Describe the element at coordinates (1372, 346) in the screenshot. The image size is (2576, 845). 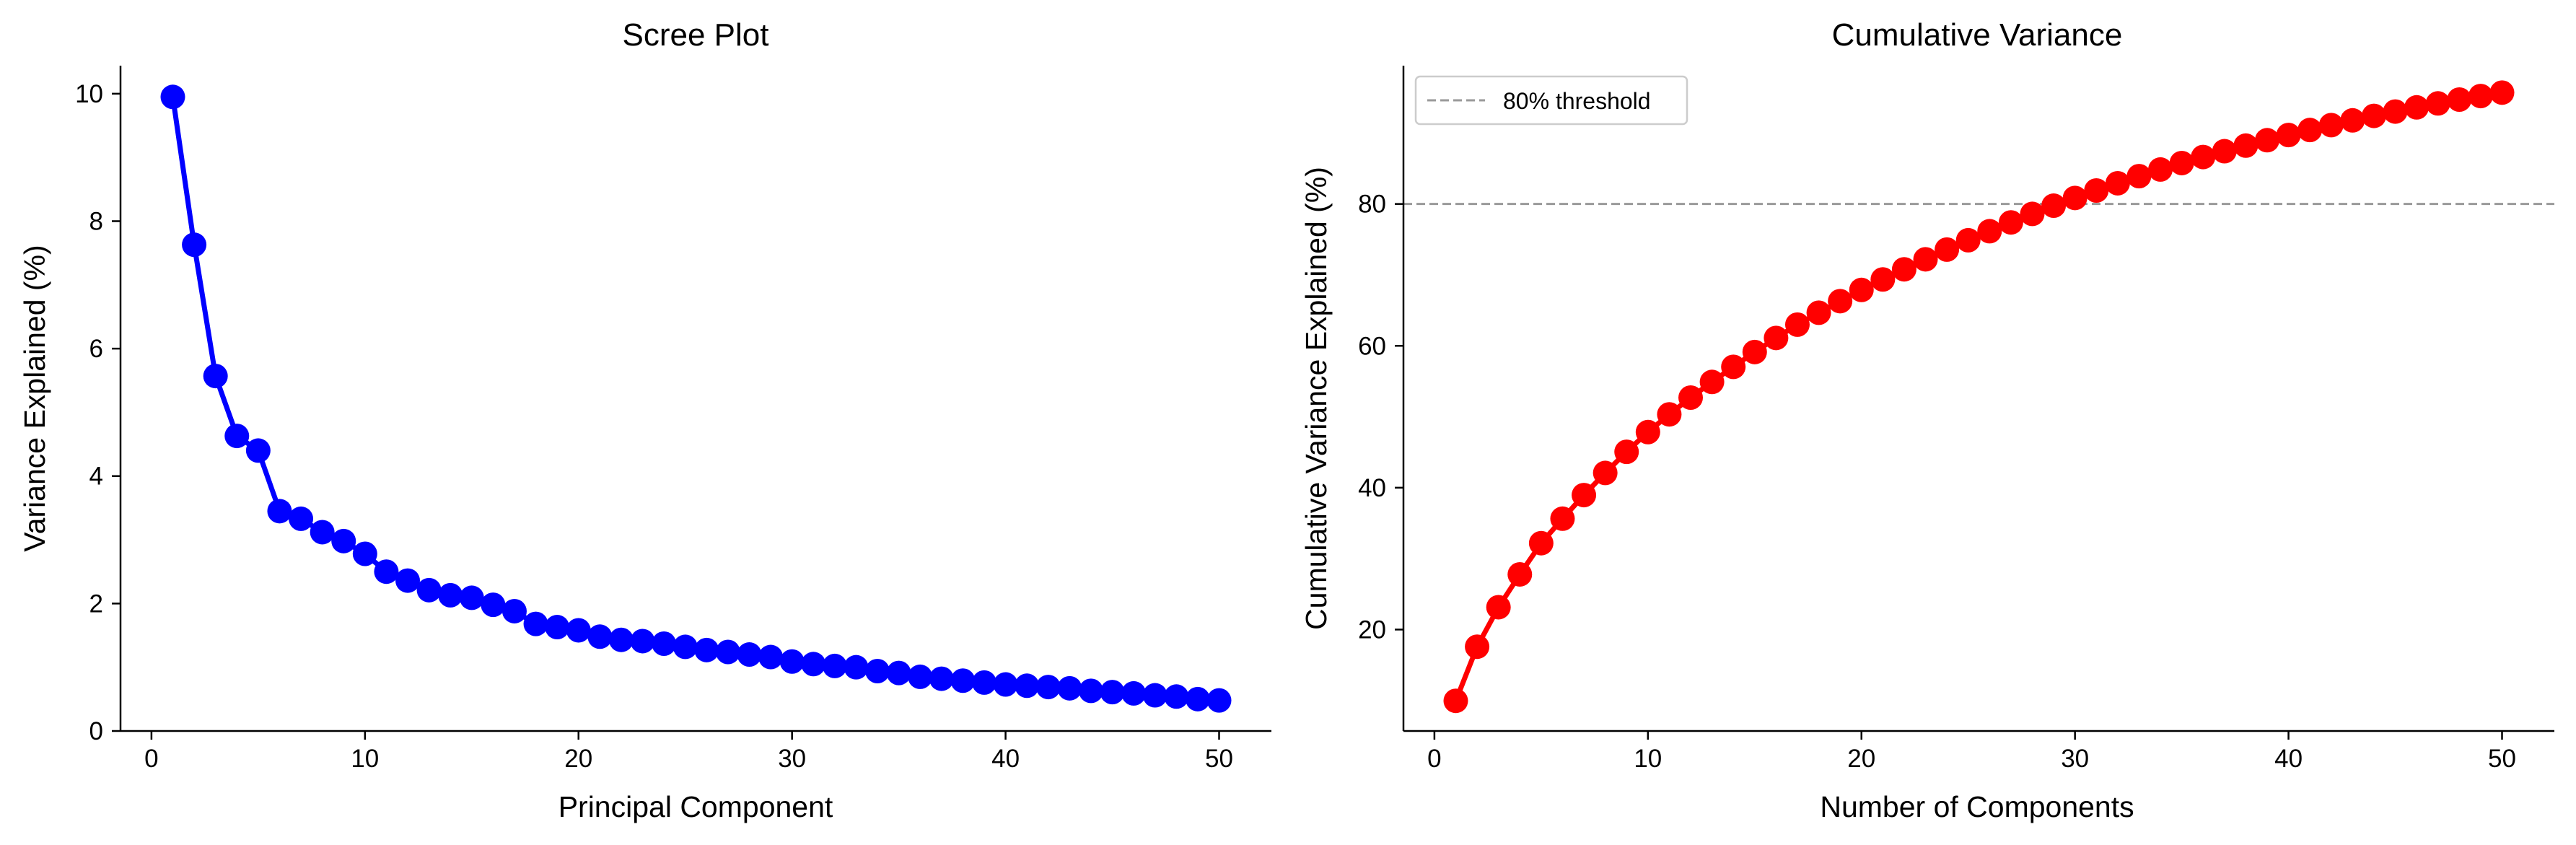
I see `cumulative-y-tick-label: 60` at that location.